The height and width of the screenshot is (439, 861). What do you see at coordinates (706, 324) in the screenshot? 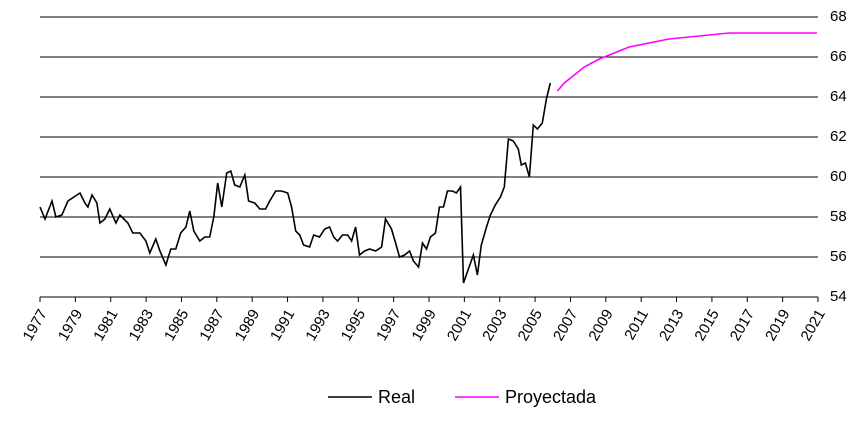
I see `x-tick-label: 2015` at bounding box center [706, 324].